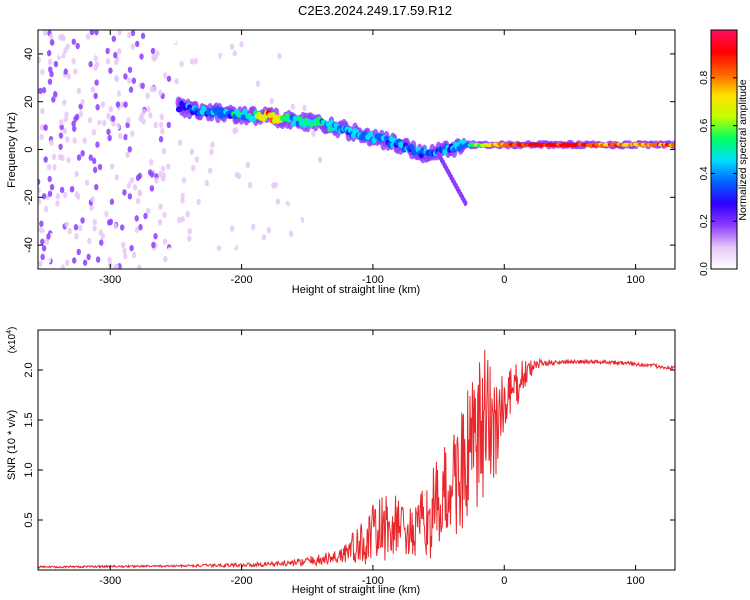 Image resolution: width=750 pixels, height=600 pixels. I want to click on chart-title: C2E3.2024.249.17.59.R12, so click(375, 10).